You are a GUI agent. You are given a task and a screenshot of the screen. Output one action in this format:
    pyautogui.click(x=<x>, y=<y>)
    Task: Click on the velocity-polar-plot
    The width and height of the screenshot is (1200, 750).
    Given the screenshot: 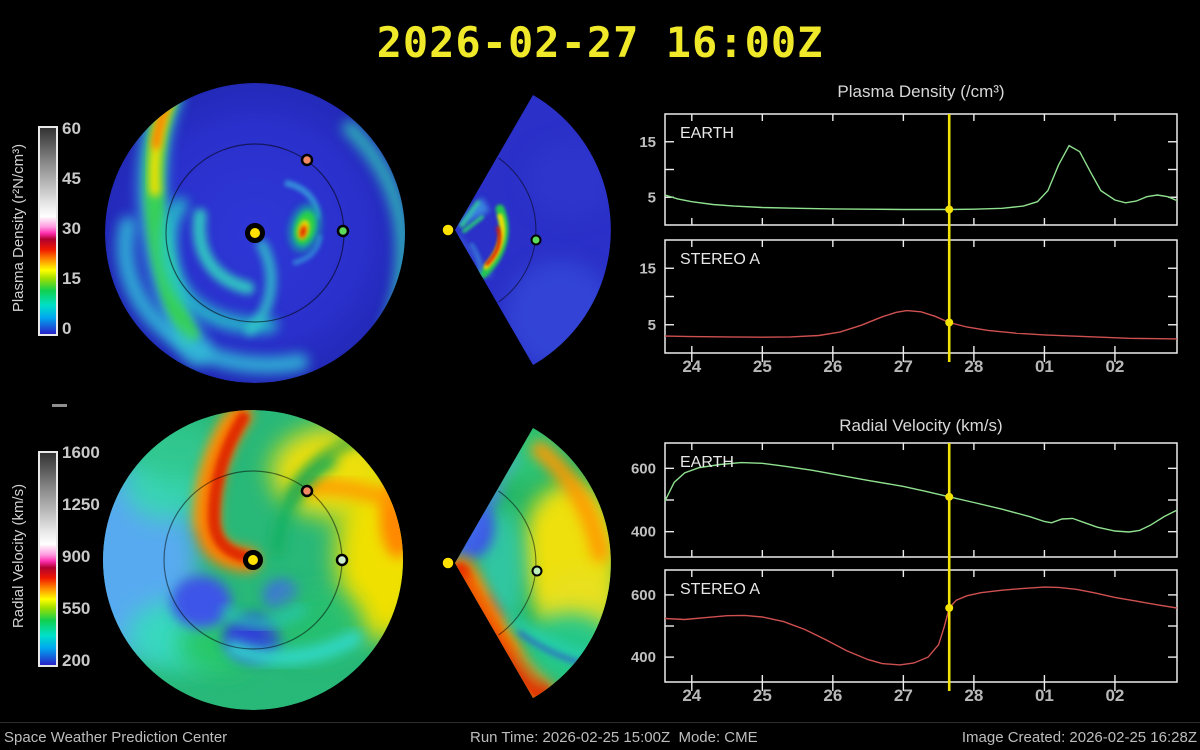 What is the action you would take?
    pyautogui.click(x=253, y=560)
    